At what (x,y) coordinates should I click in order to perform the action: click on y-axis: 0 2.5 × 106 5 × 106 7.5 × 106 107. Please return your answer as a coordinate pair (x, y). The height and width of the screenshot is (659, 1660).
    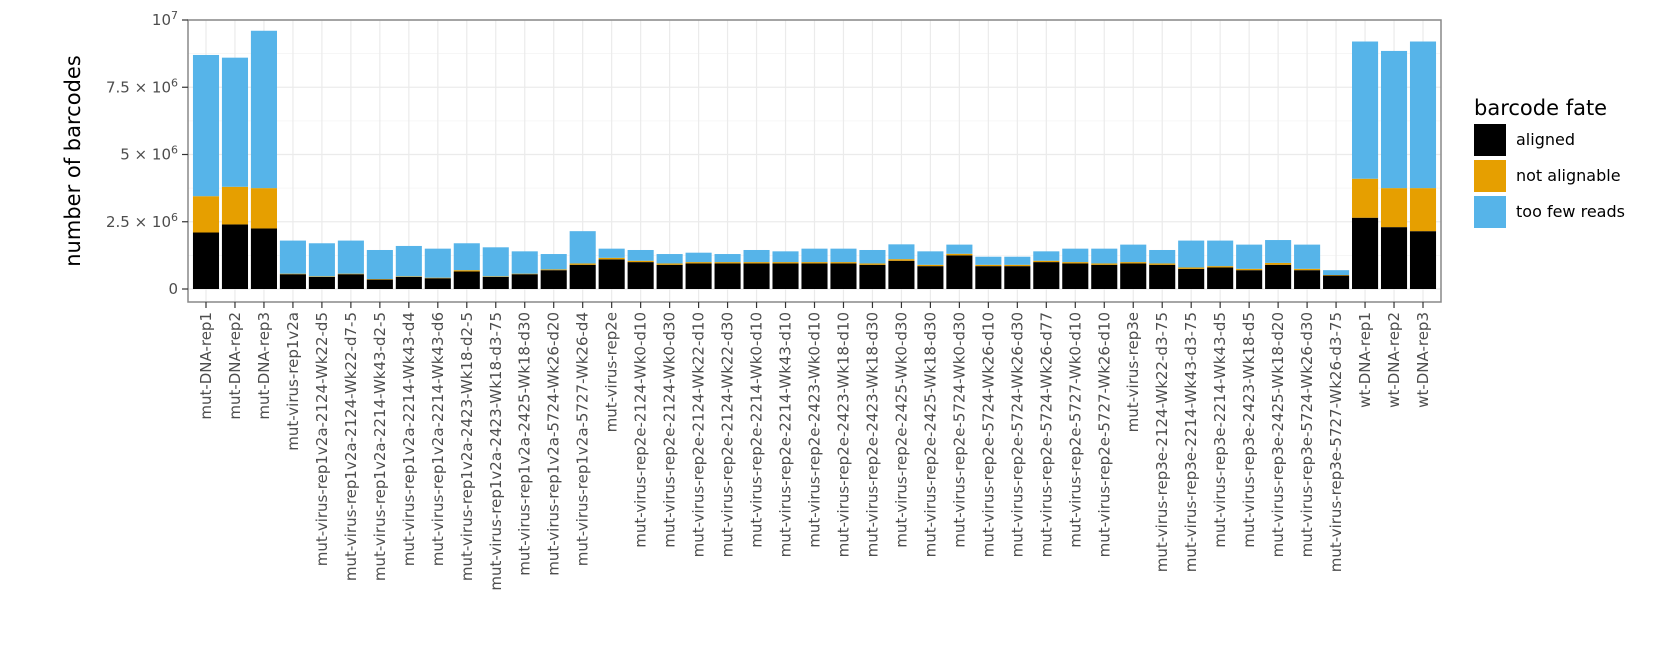
    Looking at the image, I should click on (147, 153).